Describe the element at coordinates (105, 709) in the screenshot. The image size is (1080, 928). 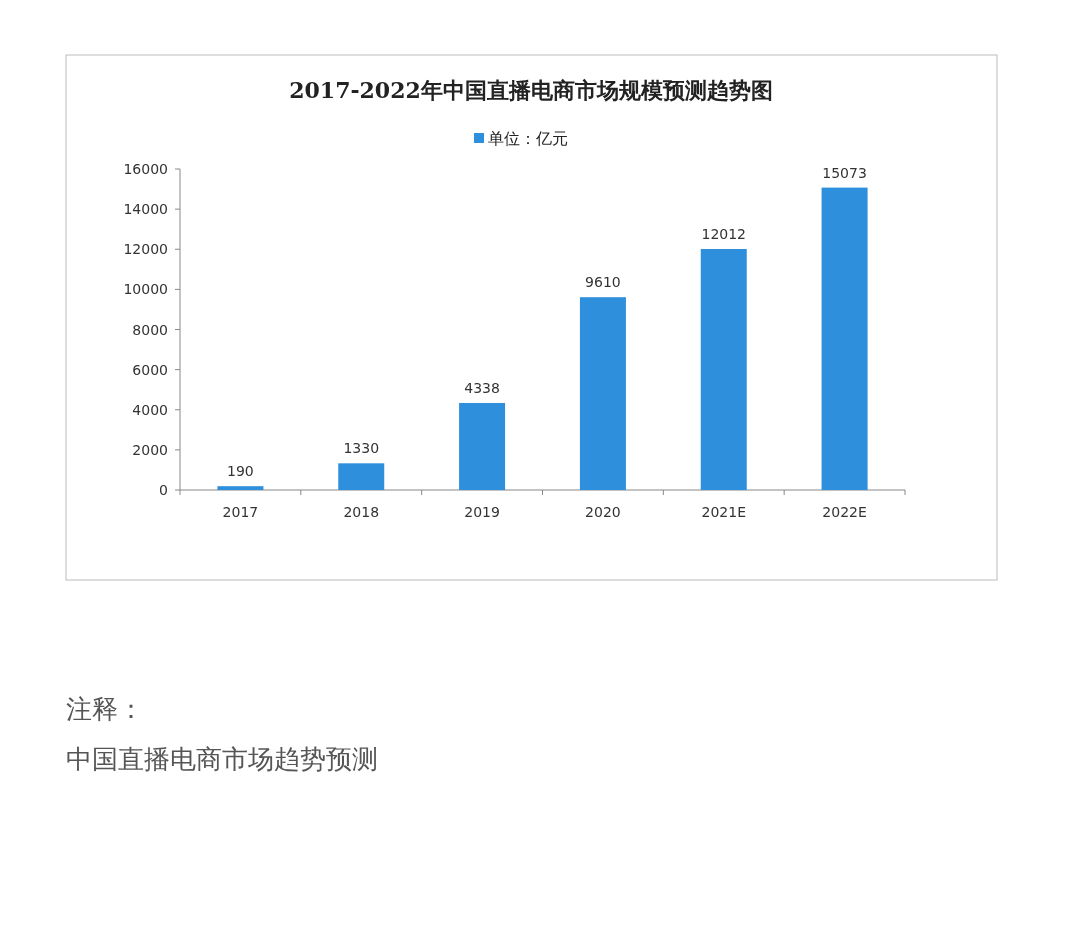
I see `text: 注释：` at that location.